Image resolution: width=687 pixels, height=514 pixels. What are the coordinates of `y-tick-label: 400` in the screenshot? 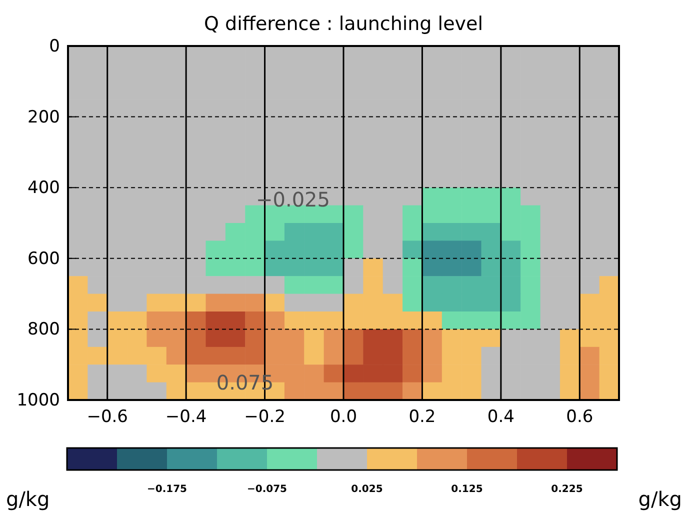 It's located at (44, 188).